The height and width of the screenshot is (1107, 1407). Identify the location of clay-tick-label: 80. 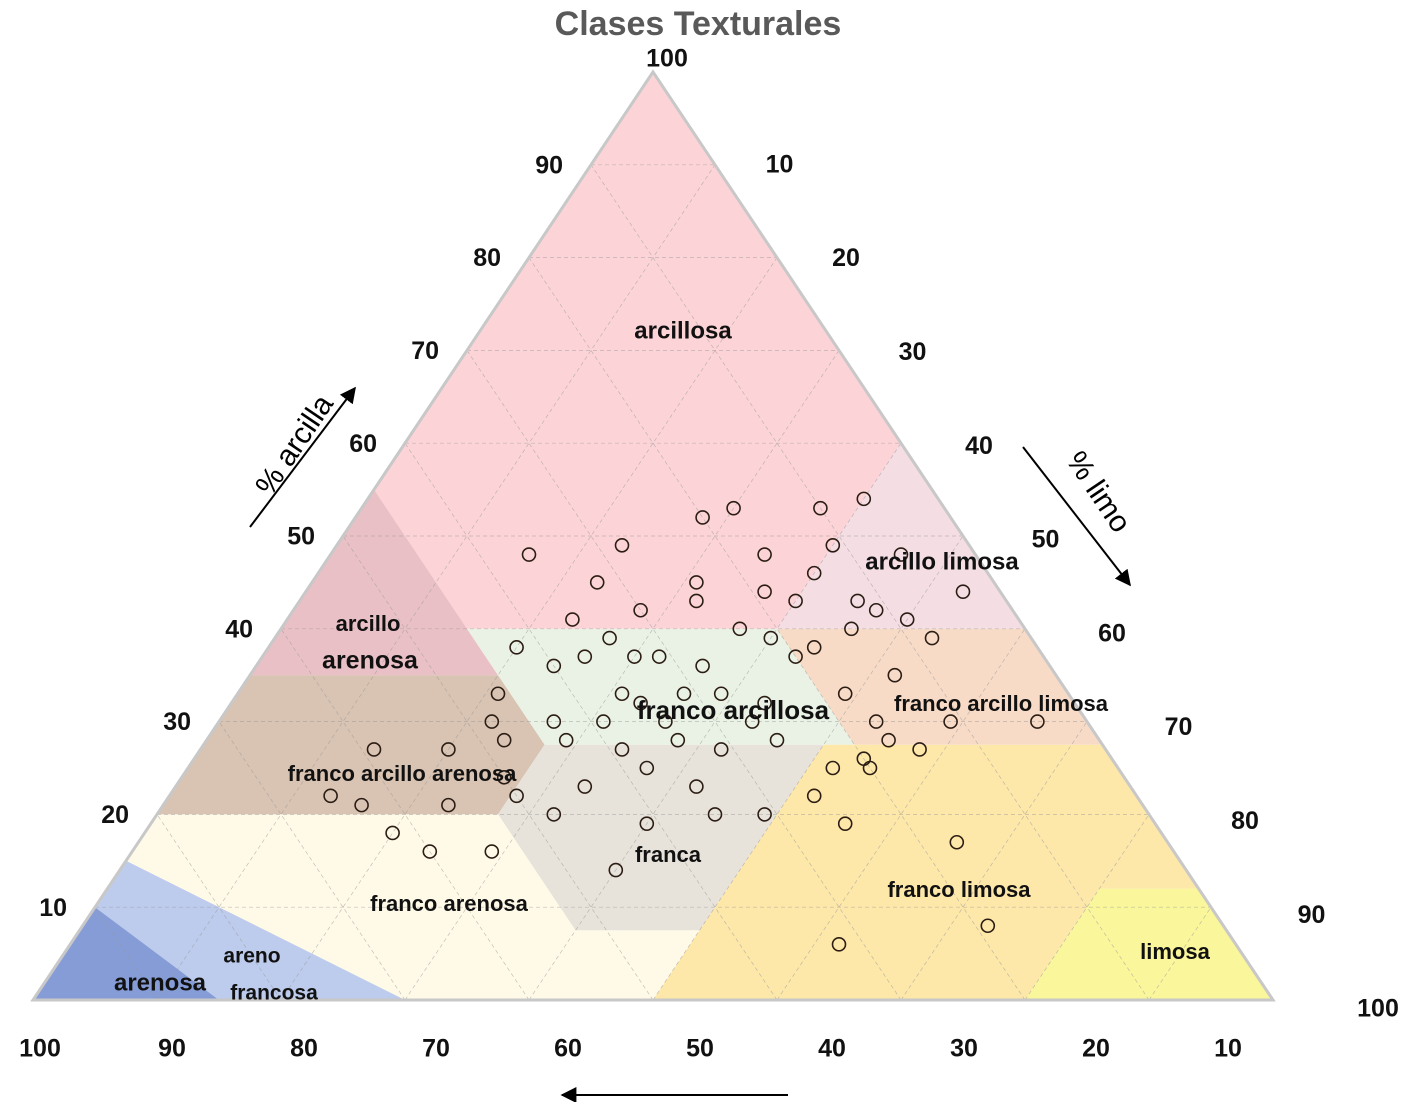
(487, 258).